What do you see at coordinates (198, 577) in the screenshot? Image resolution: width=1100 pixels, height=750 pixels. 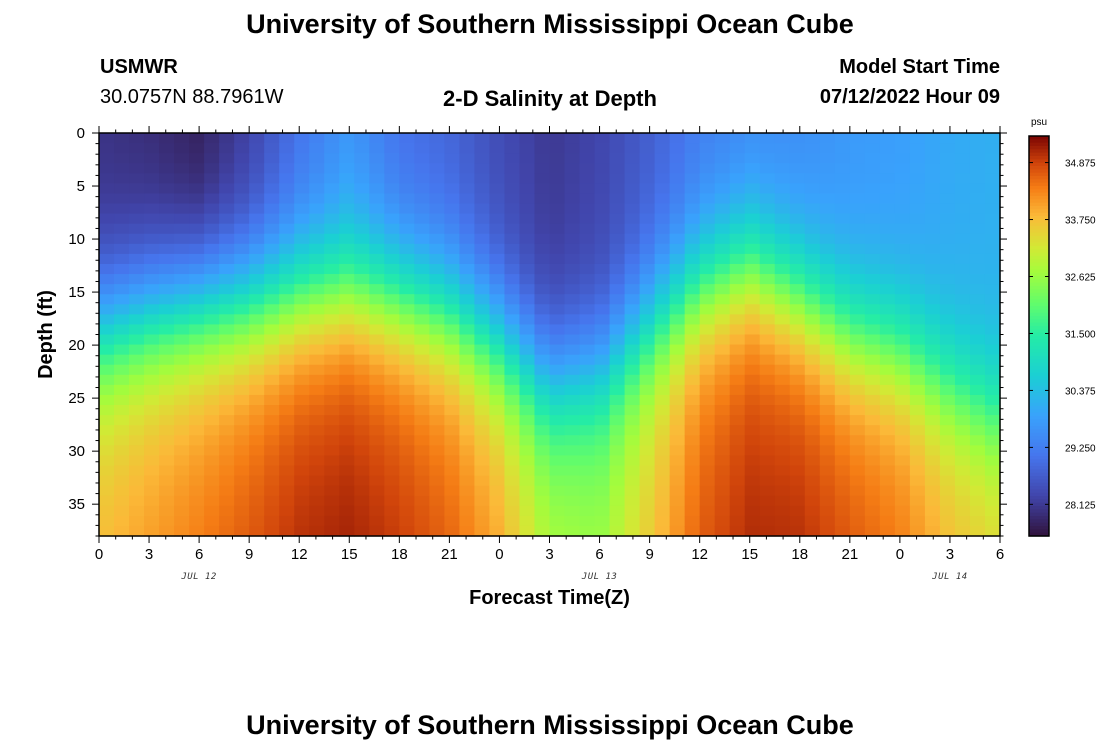 I see `day-label: JUL 12` at bounding box center [198, 577].